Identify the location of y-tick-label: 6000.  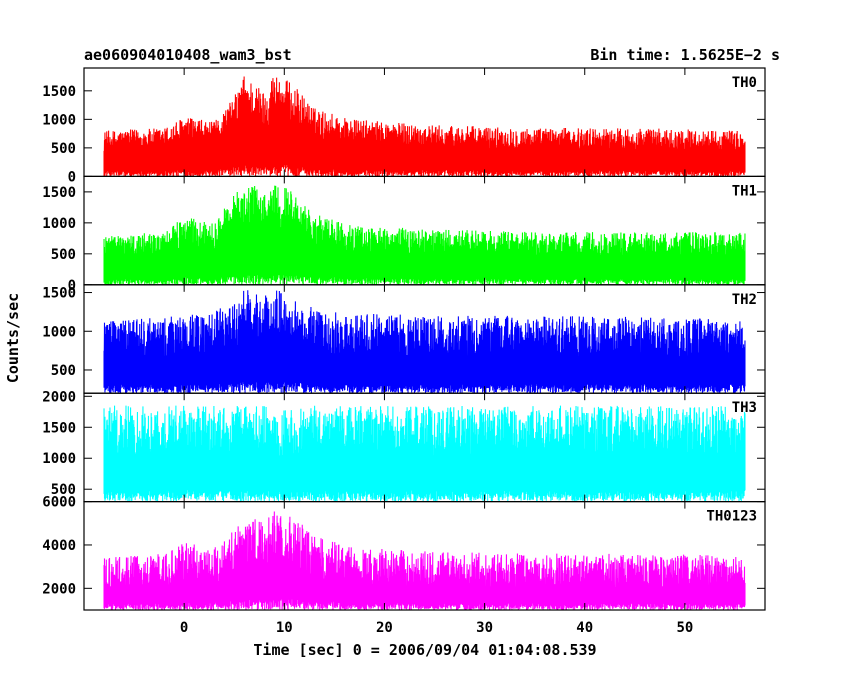
(59, 503).